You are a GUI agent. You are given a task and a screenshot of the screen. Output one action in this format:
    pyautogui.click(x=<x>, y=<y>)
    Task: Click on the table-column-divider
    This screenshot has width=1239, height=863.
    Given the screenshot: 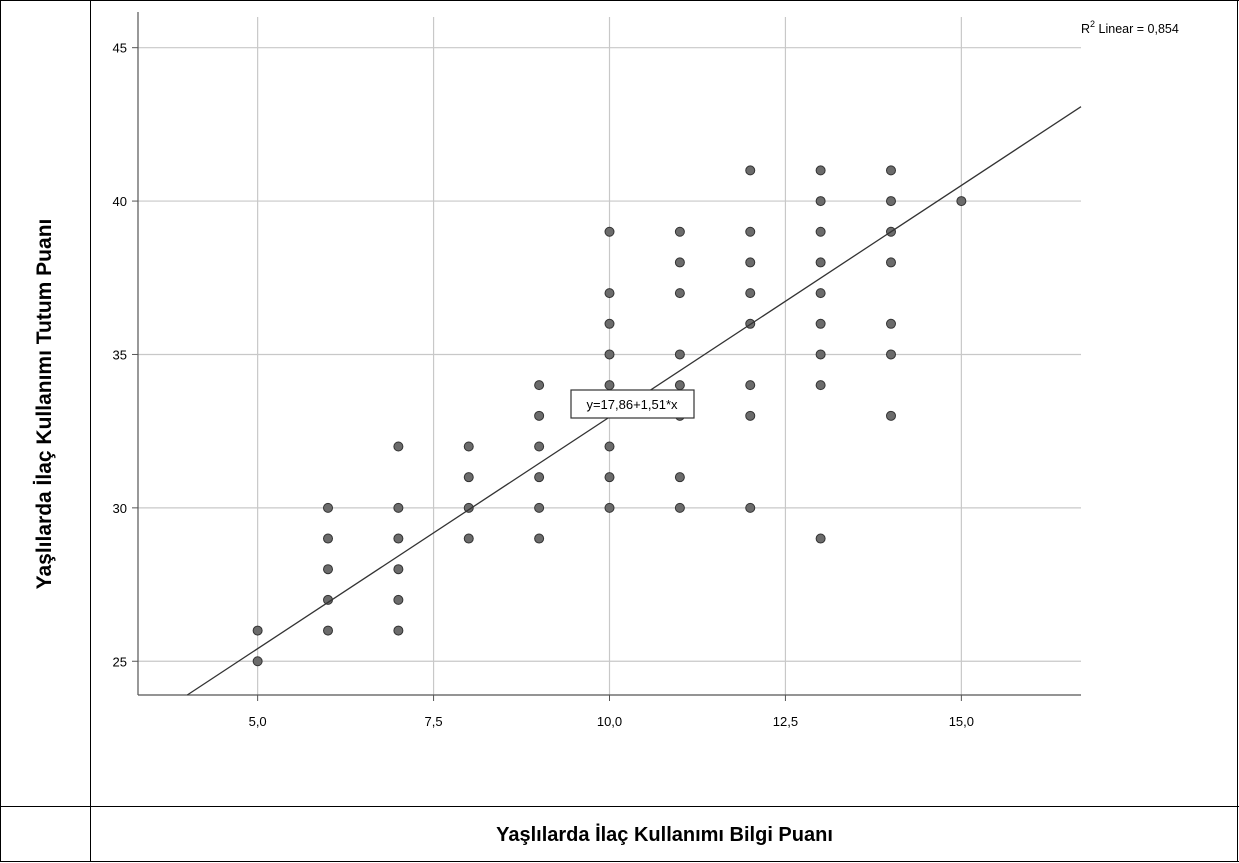 What is the action you would take?
    pyautogui.click(x=90, y=431)
    